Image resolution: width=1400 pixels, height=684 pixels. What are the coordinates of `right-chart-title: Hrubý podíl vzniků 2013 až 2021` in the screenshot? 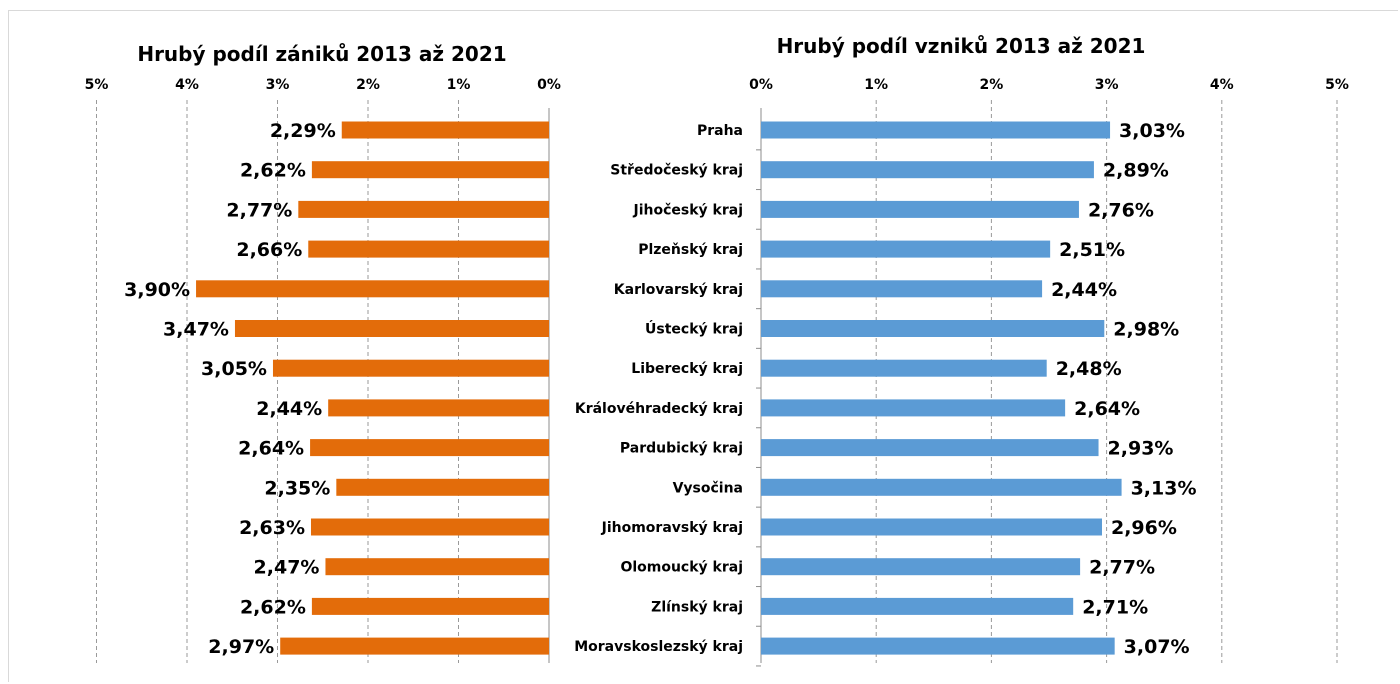 It's located at (961, 46).